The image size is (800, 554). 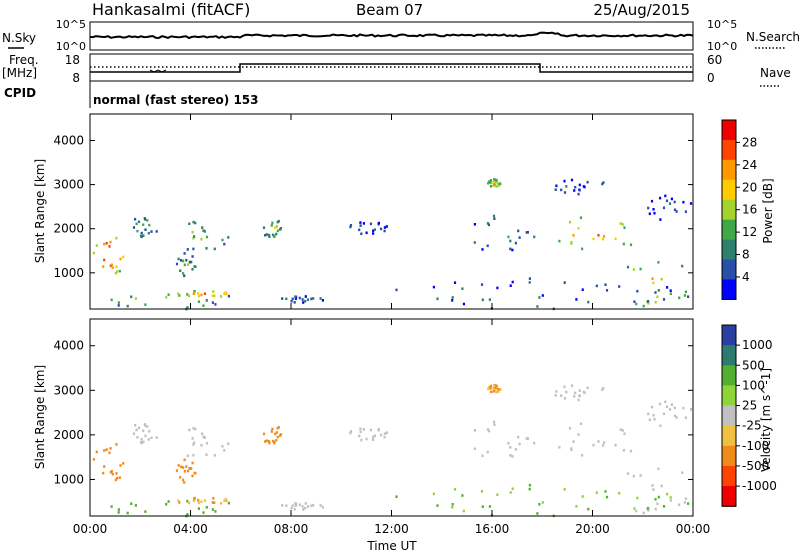 What do you see at coordinates (90, 529) in the screenshot?
I see `x-tick-label: 00:00` at bounding box center [90, 529].